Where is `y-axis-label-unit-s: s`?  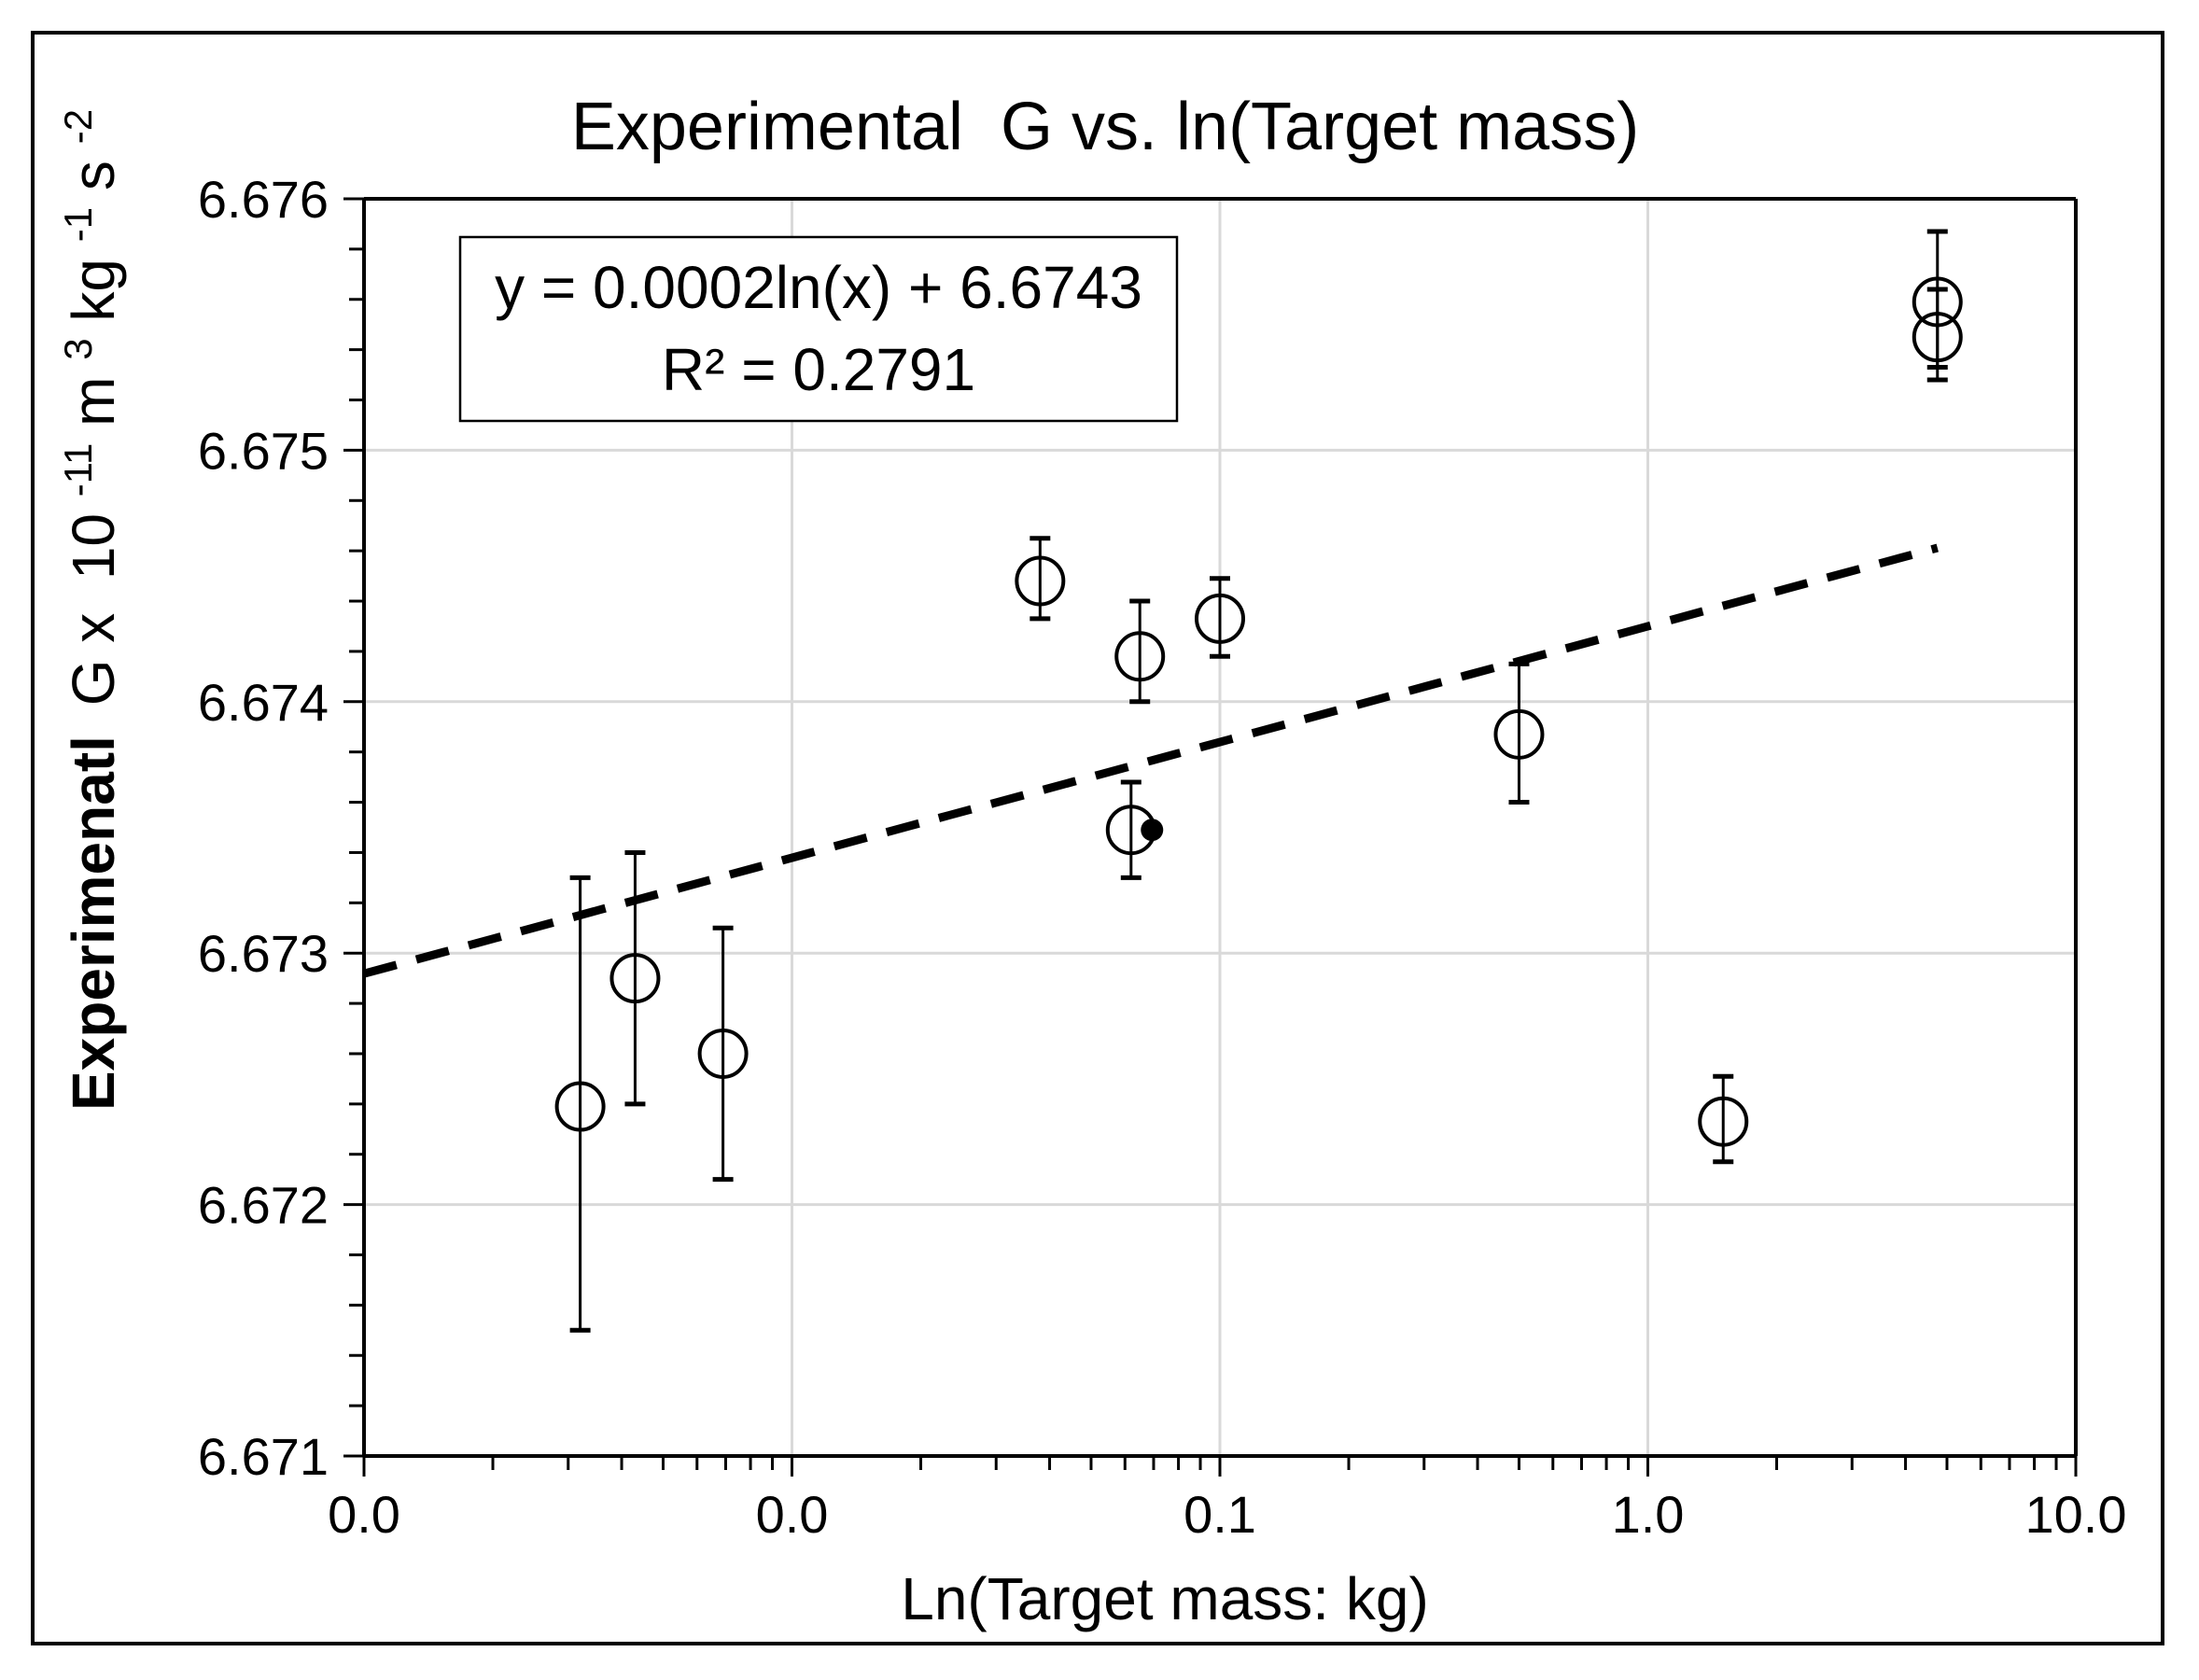
y-axis-label-unit-s: s is located at coordinates (93, 175).